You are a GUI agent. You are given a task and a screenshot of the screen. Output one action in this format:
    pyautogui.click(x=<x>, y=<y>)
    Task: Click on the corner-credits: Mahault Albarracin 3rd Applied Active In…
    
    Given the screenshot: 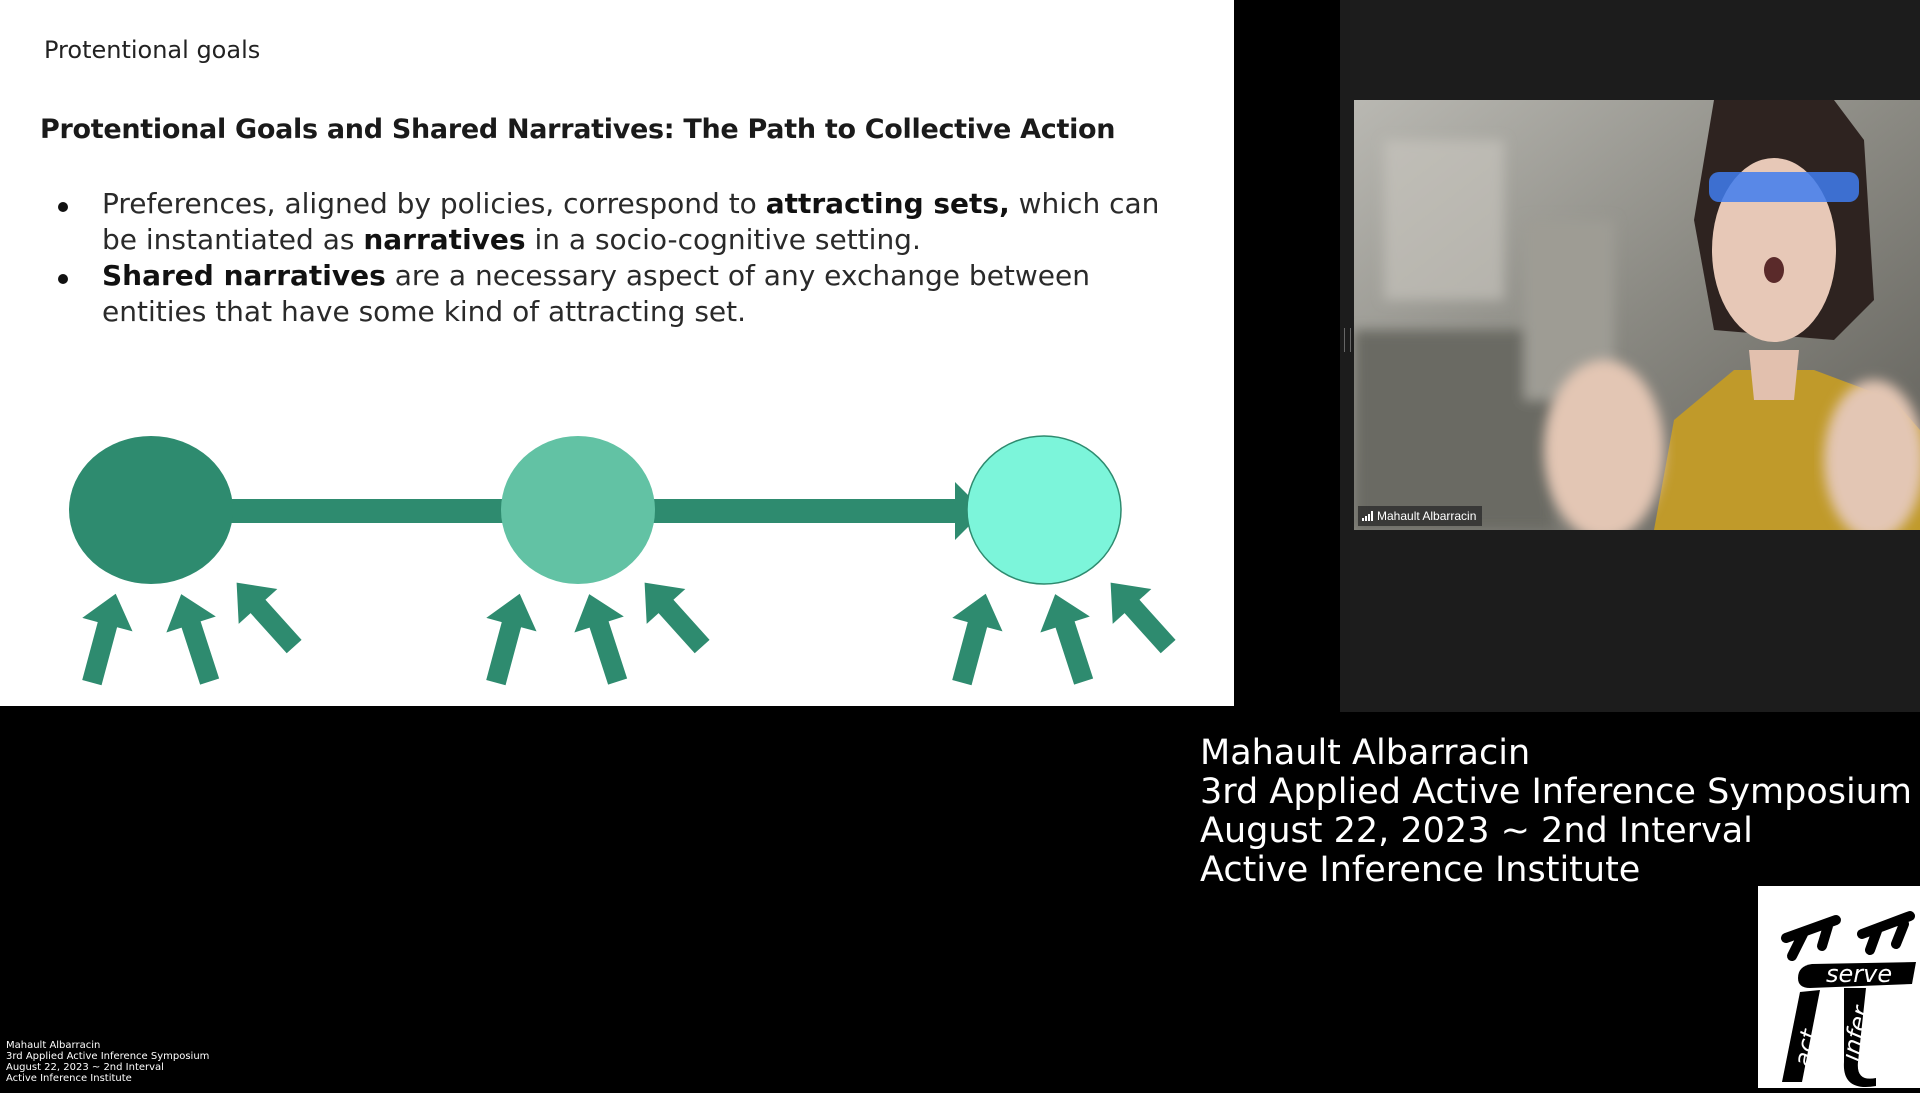 What is the action you would take?
    pyautogui.click(x=107, y=1062)
    